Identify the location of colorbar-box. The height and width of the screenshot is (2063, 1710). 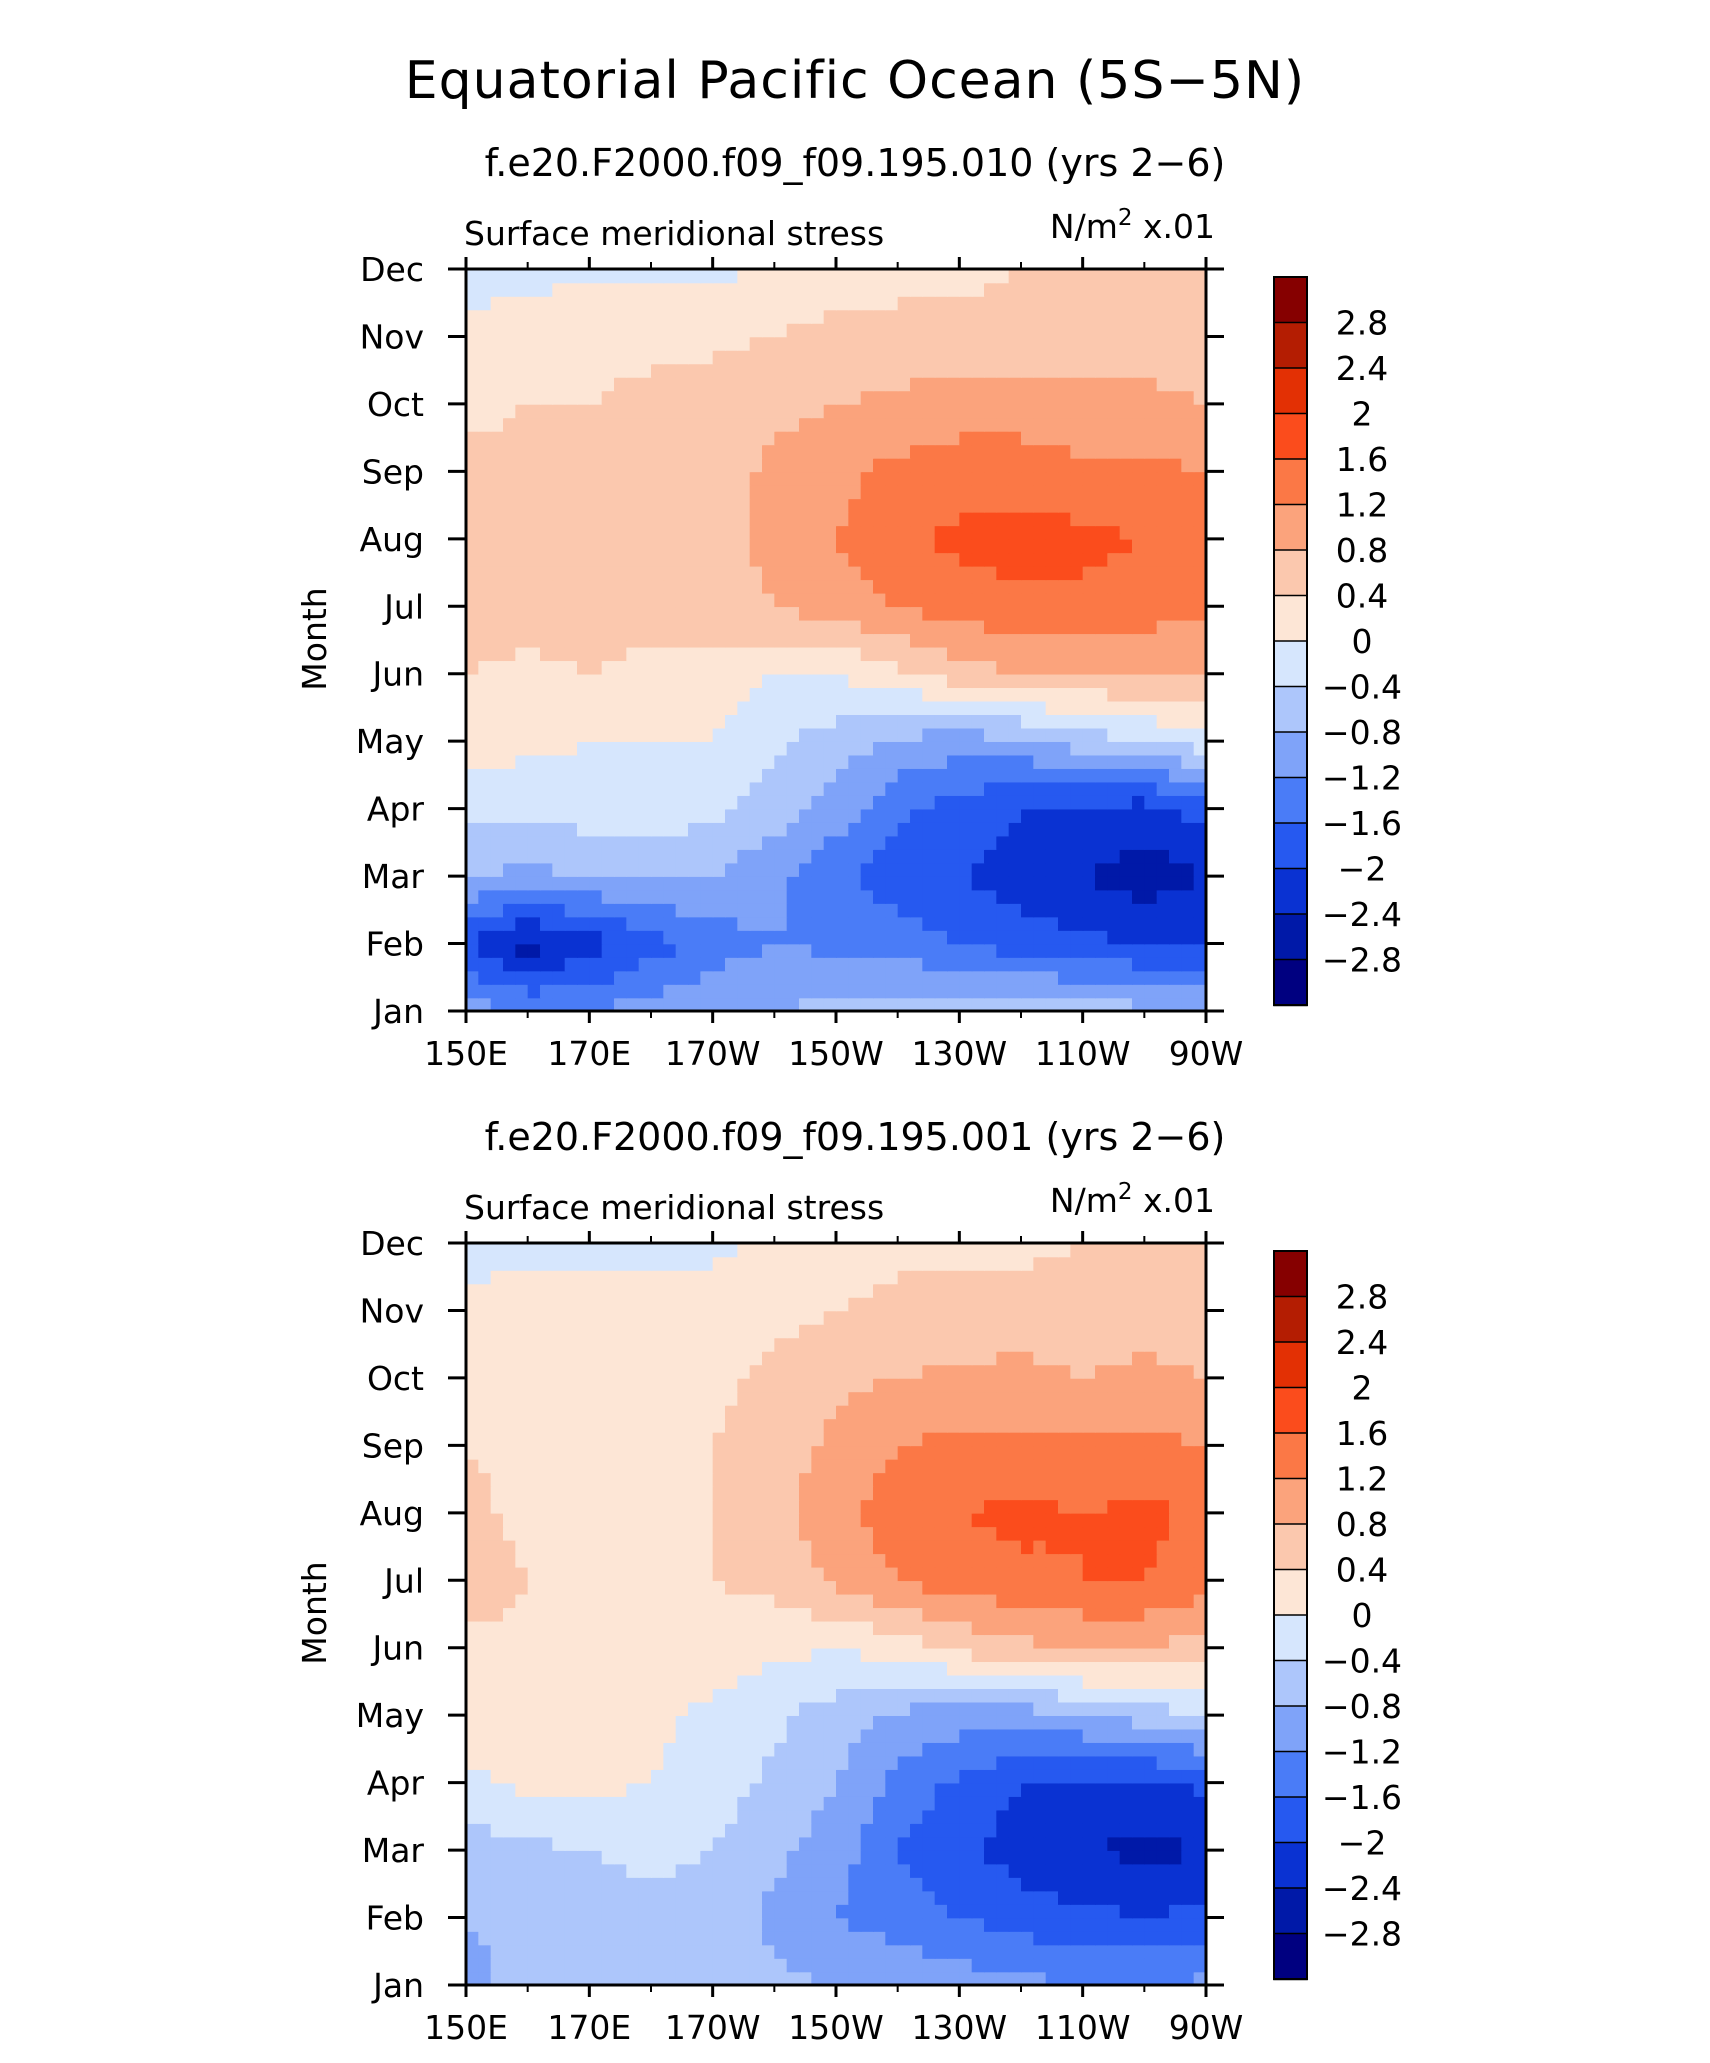
(1290, 755).